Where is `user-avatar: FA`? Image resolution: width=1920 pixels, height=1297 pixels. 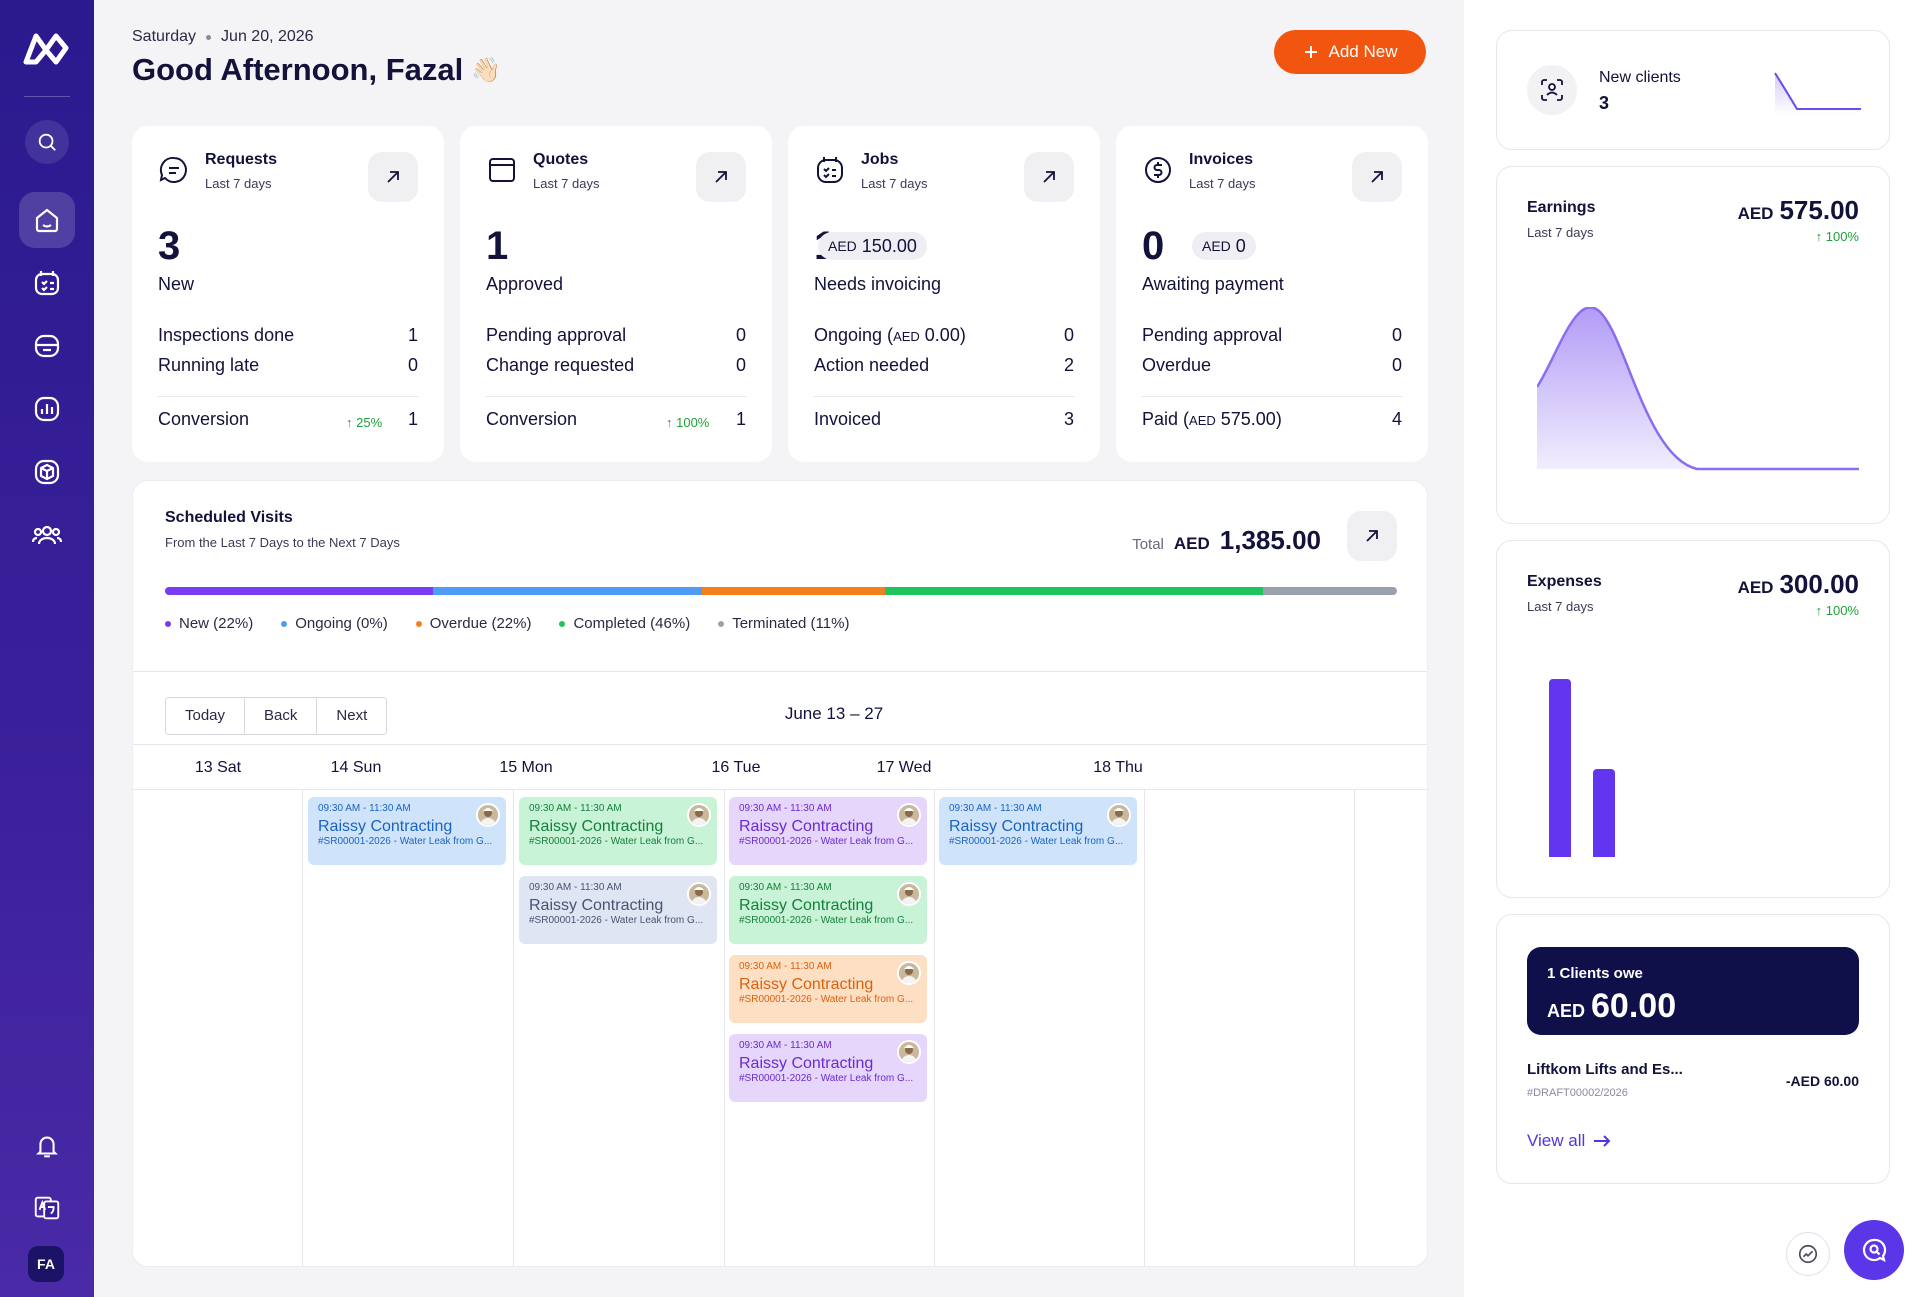
user-avatar: FA is located at coordinates (46, 1264).